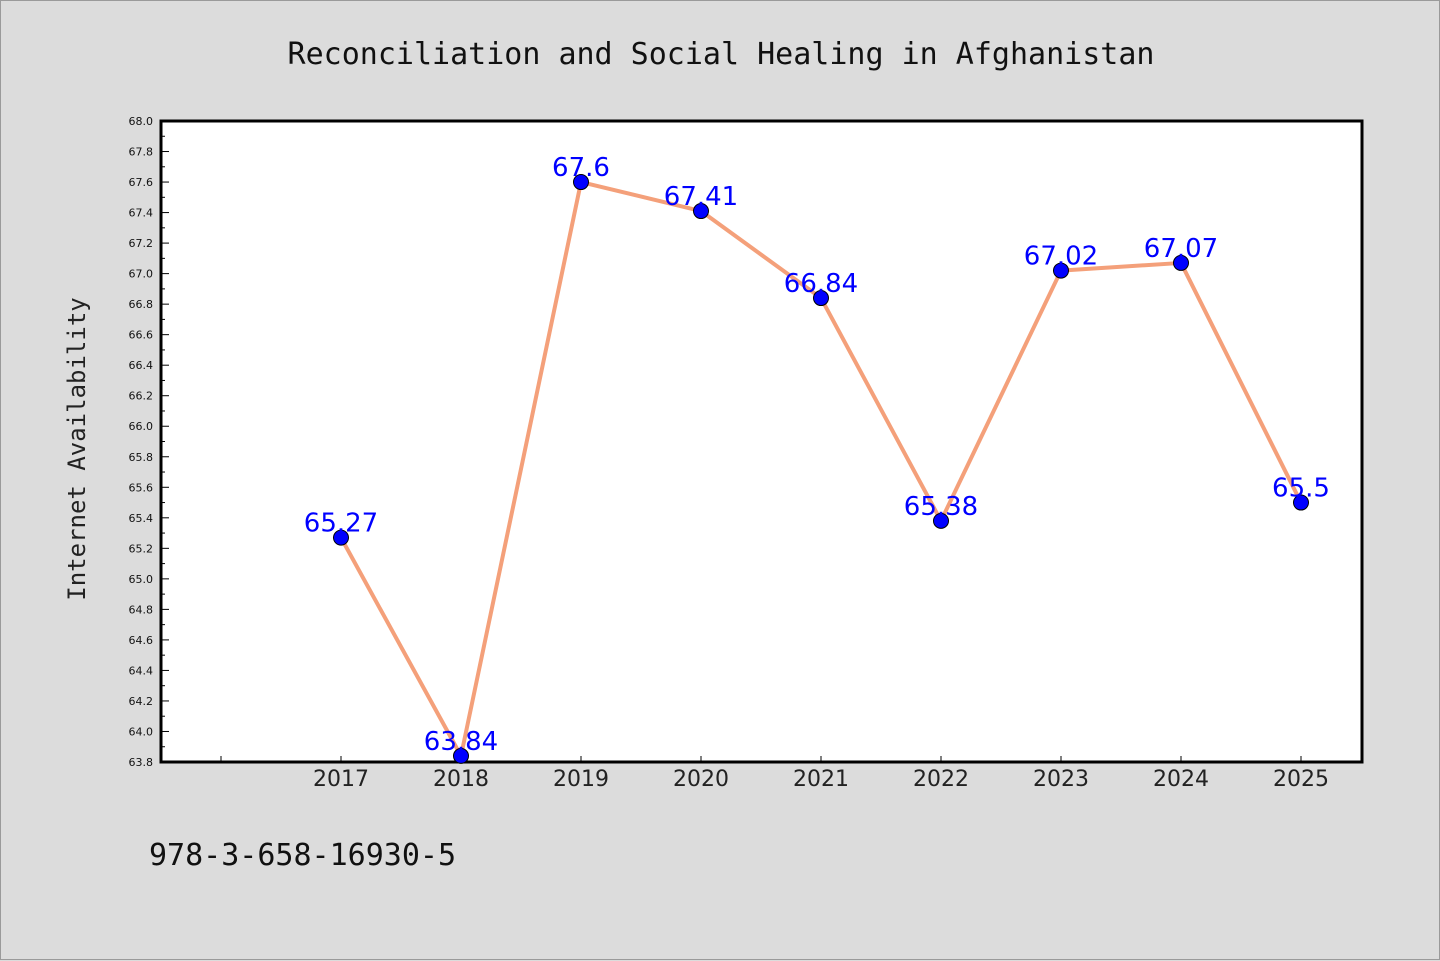  I want to click on x-tick-label: 2019, so click(581, 779).